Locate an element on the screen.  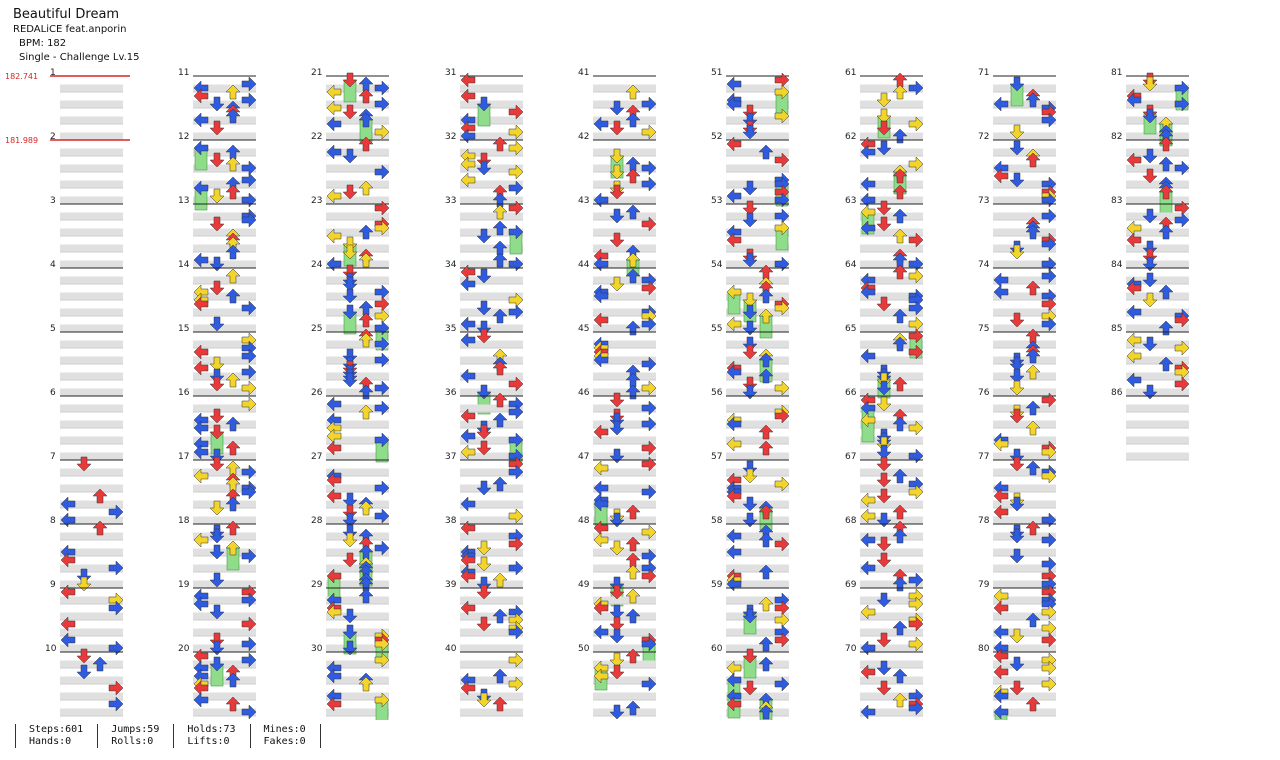
measure-18: 18 is located at coordinates (217, 552).